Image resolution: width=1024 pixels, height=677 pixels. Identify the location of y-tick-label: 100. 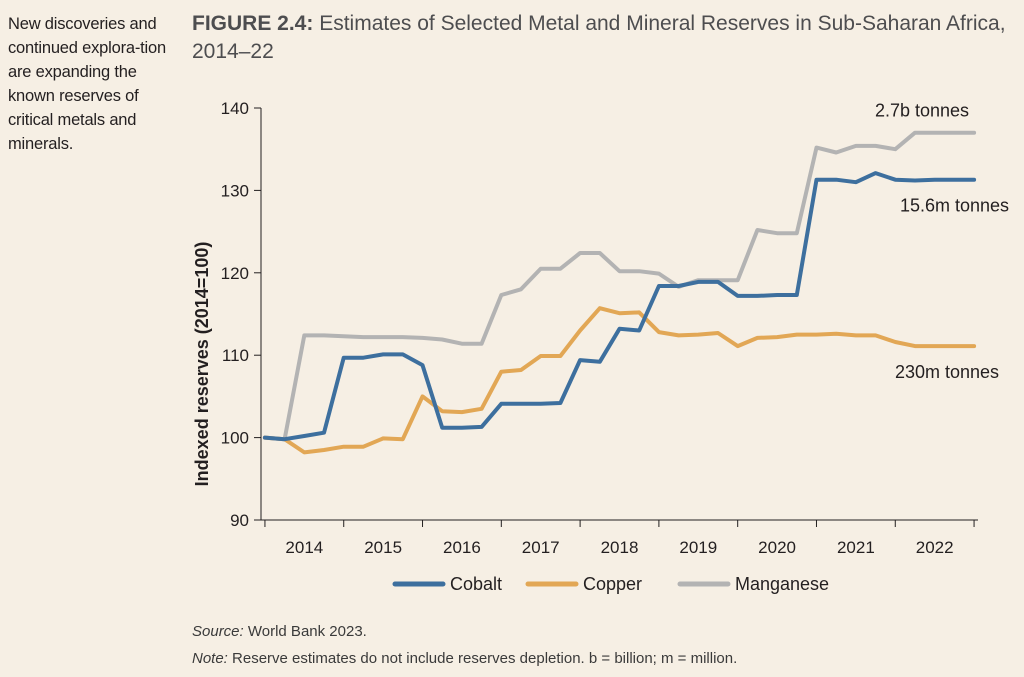
(235, 438).